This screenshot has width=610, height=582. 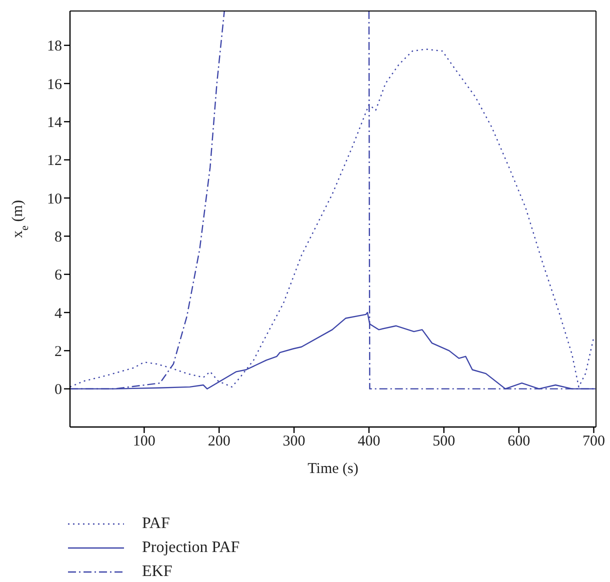 I want to click on legend-label: EKF, so click(x=157, y=572).